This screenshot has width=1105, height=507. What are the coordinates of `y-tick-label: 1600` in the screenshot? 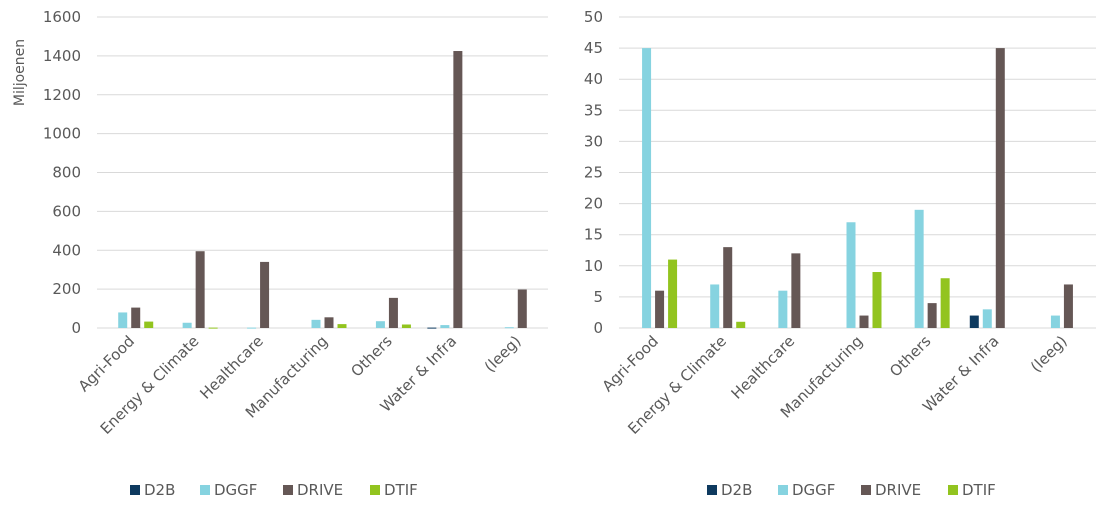 It's located at (62, 17).